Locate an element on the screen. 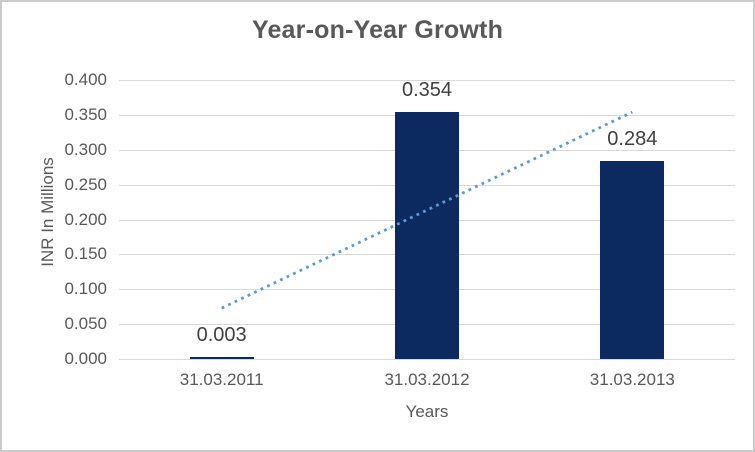  y-axis-tick-label: 0.100 is located at coordinates (85, 289).